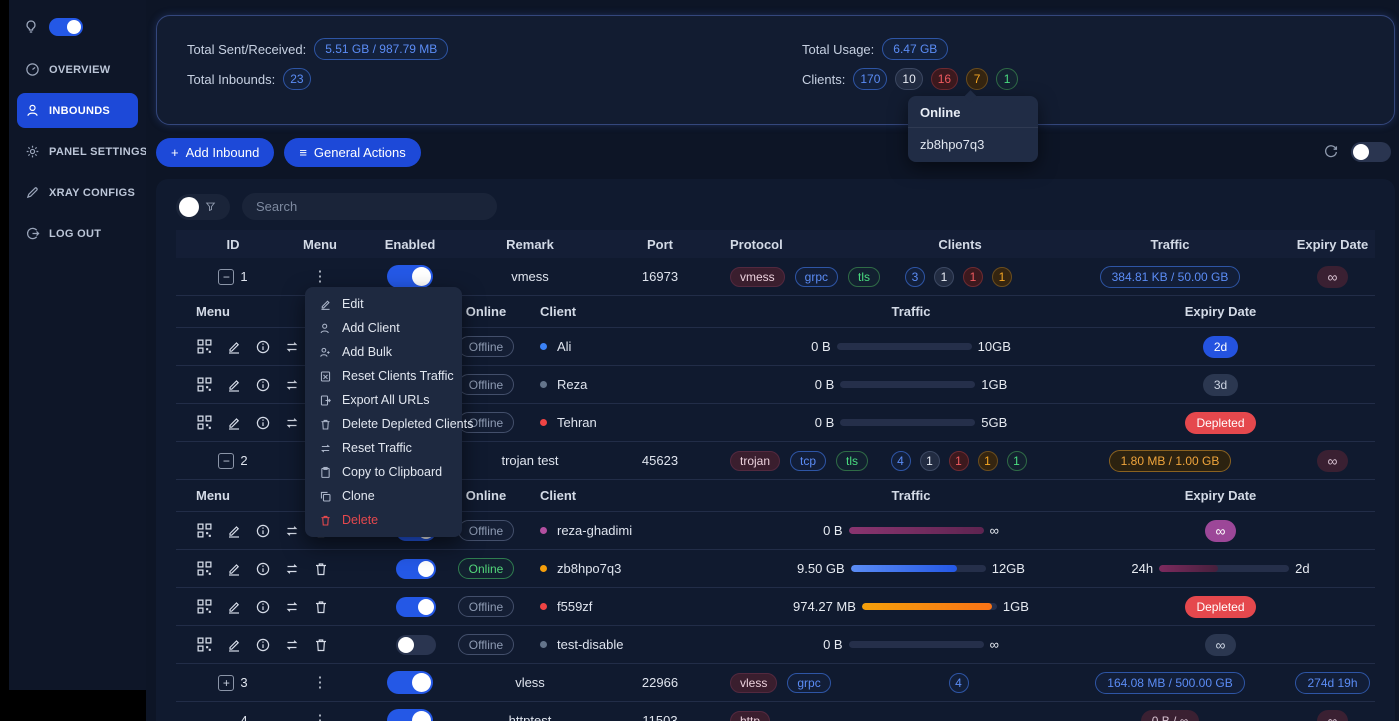 This screenshot has height=721, width=1399. I want to click on menu-item-delete-depleted-clients: Delete Depleted Clients, so click(389, 424).